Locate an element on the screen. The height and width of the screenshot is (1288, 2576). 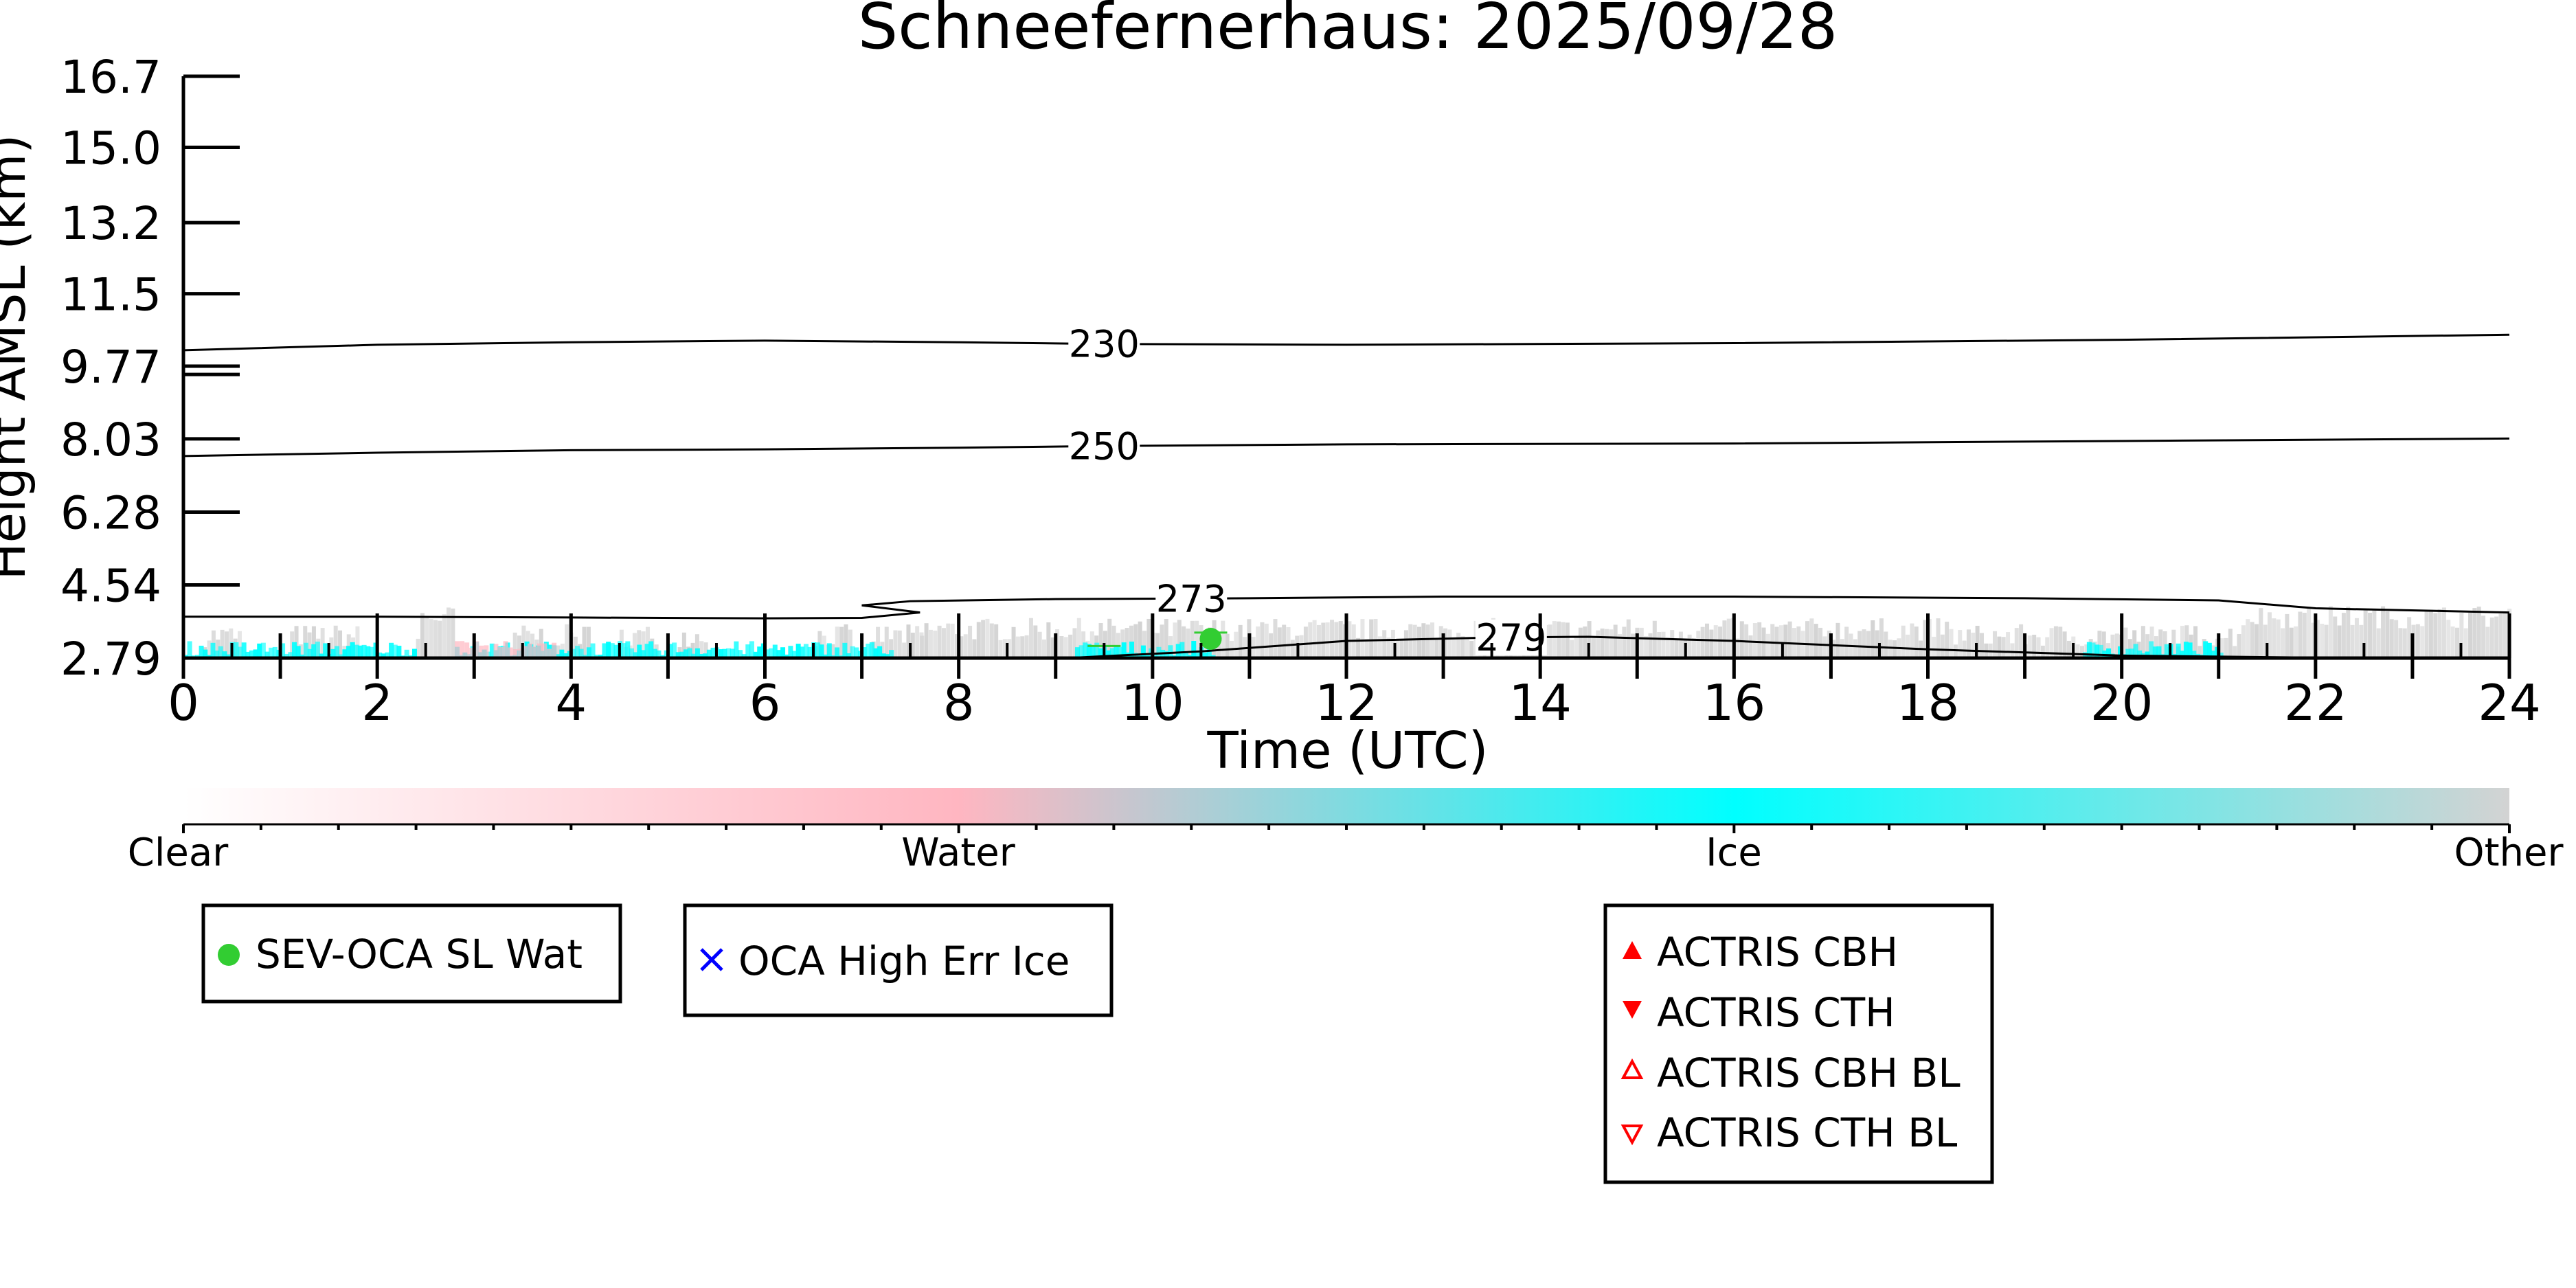
contour-label: 279 is located at coordinates (1511, 637).